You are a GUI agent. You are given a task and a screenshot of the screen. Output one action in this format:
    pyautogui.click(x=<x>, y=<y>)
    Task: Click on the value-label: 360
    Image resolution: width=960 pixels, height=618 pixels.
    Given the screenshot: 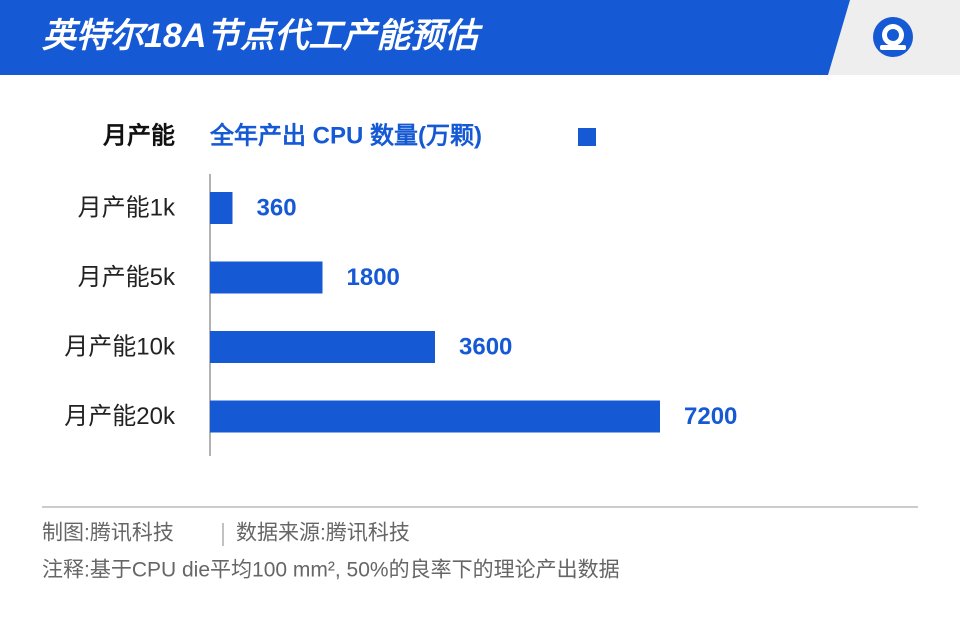 What is the action you would take?
    pyautogui.click(x=277, y=207)
    